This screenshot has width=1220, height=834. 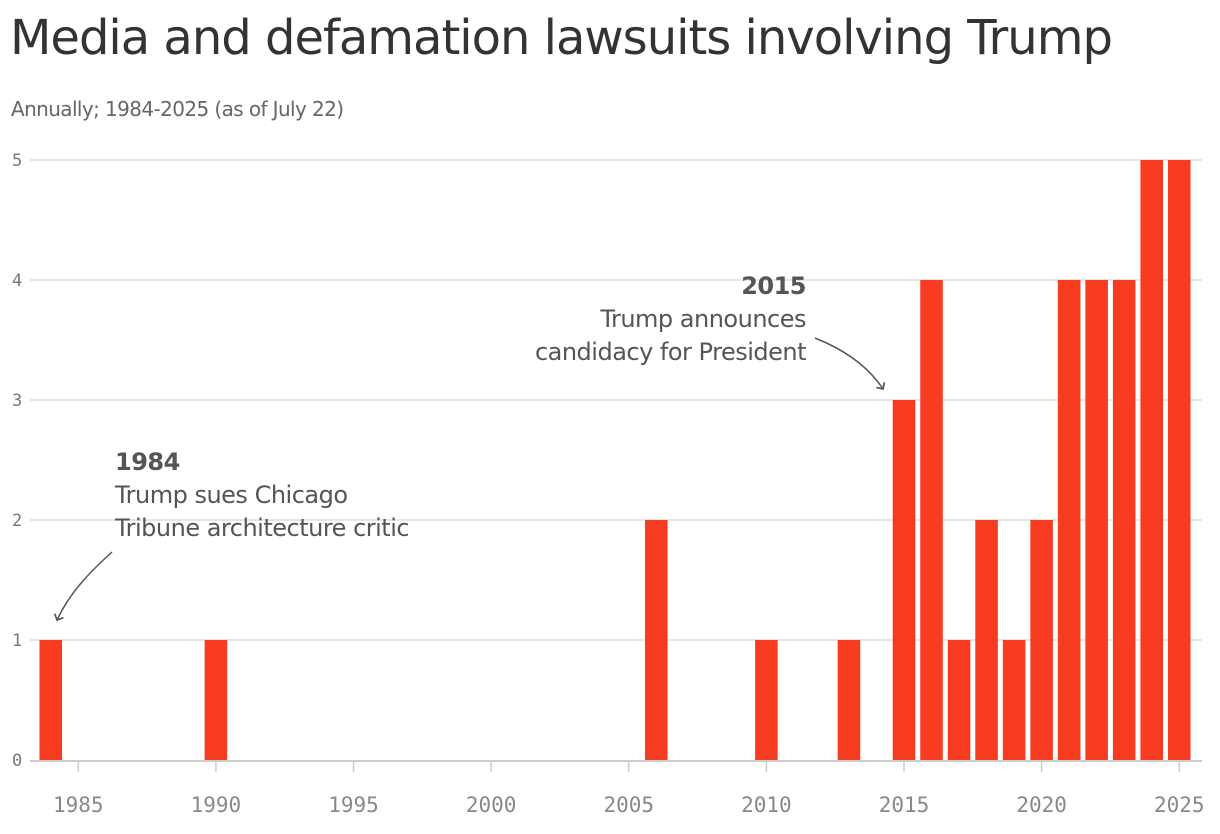 What do you see at coordinates (78, 805) in the screenshot?
I see `x-tick-label: 1985` at bounding box center [78, 805].